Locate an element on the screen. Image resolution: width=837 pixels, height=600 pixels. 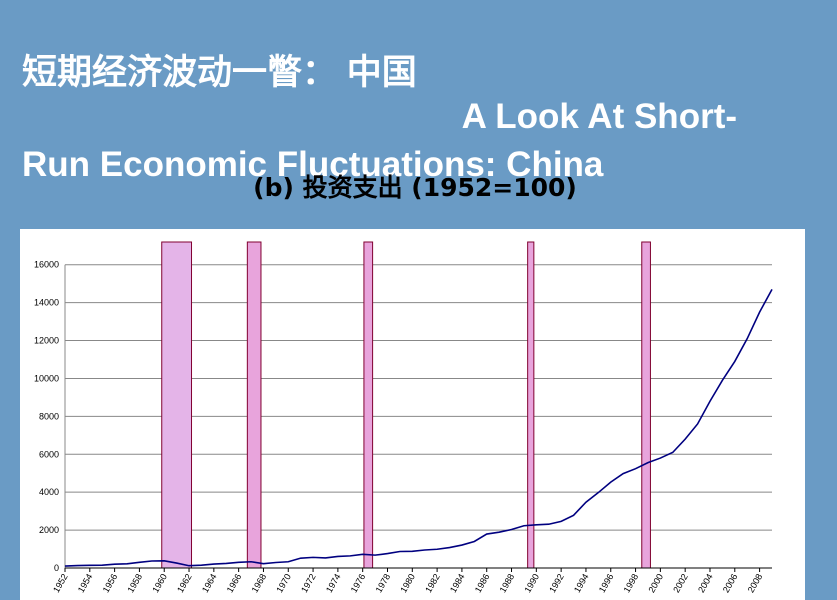
y-tick-label: 2000 is located at coordinates (49, 530).